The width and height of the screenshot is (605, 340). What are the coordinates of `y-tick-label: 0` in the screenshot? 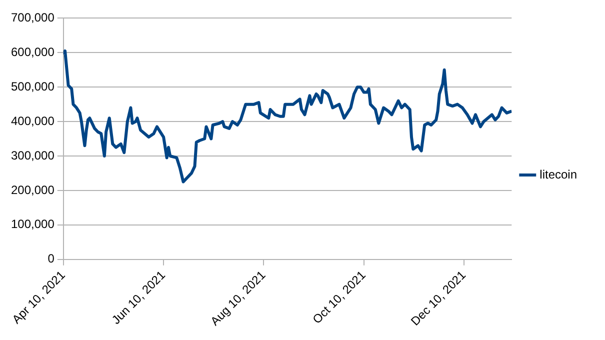 It's located at (51, 259).